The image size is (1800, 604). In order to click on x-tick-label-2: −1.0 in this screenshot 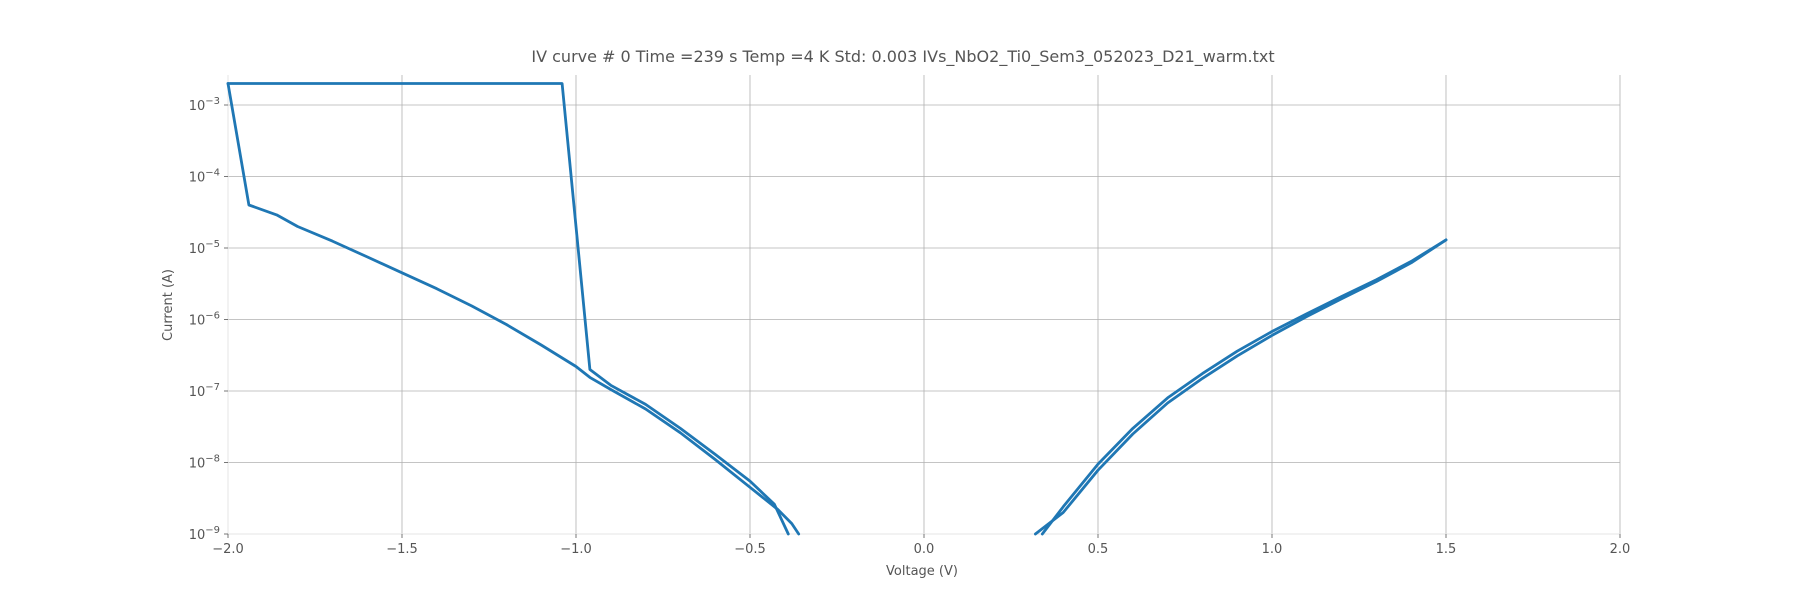, I will do `click(576, 549)`.